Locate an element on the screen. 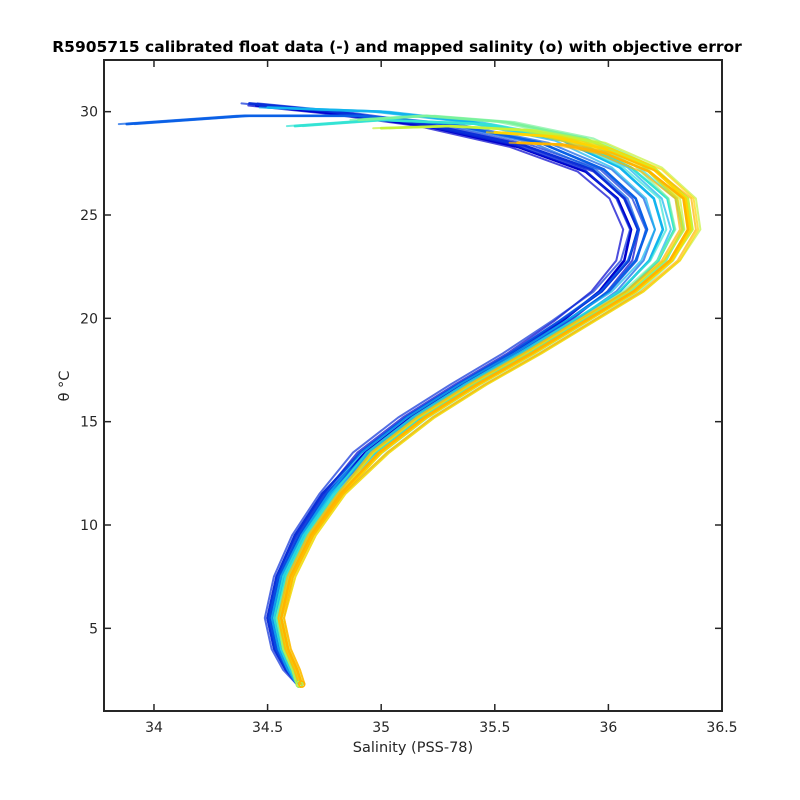 Image resolution: width=800 pixels, height=800 pixels. x-axis-label: Salinity (PSS-78) is located at coordinates (413, 748).